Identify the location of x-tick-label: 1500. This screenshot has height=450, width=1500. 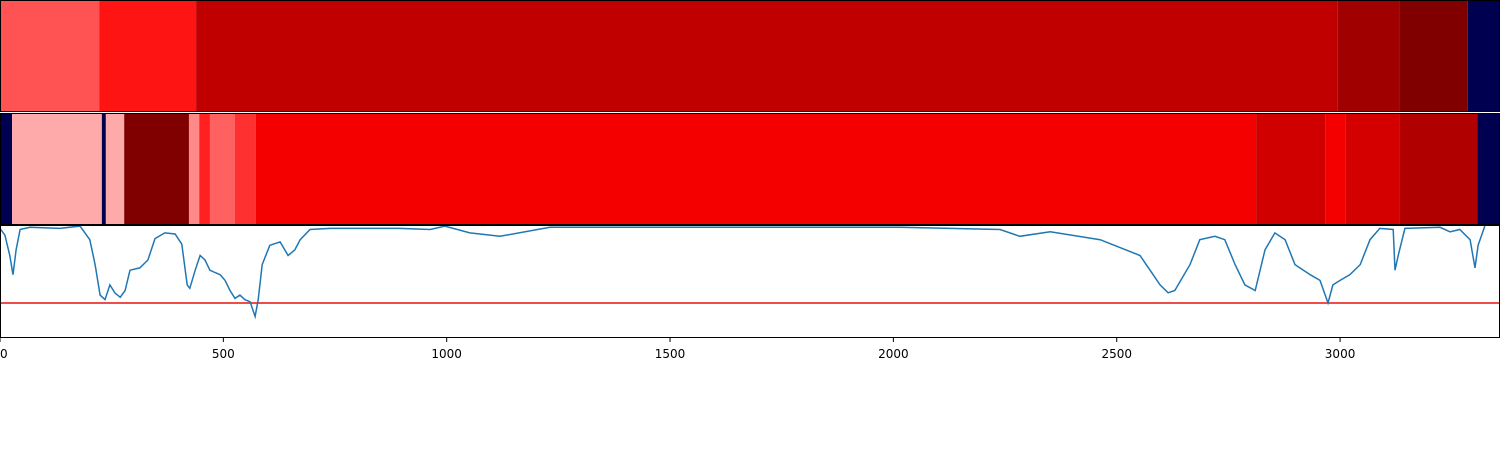
(670, 354).